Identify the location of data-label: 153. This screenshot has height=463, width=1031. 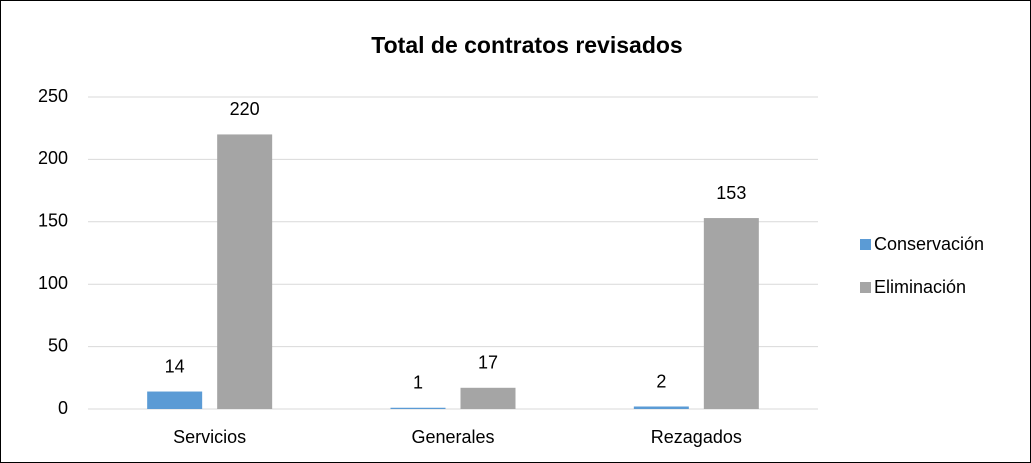
(731, 193).